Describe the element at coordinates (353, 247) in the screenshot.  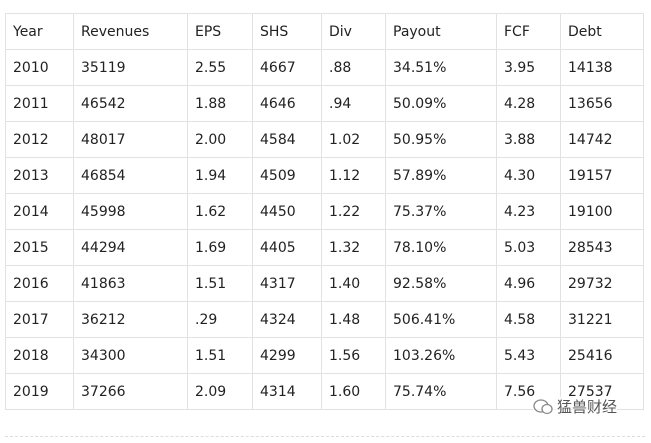
I see `table-cell: 1.32` at that location.